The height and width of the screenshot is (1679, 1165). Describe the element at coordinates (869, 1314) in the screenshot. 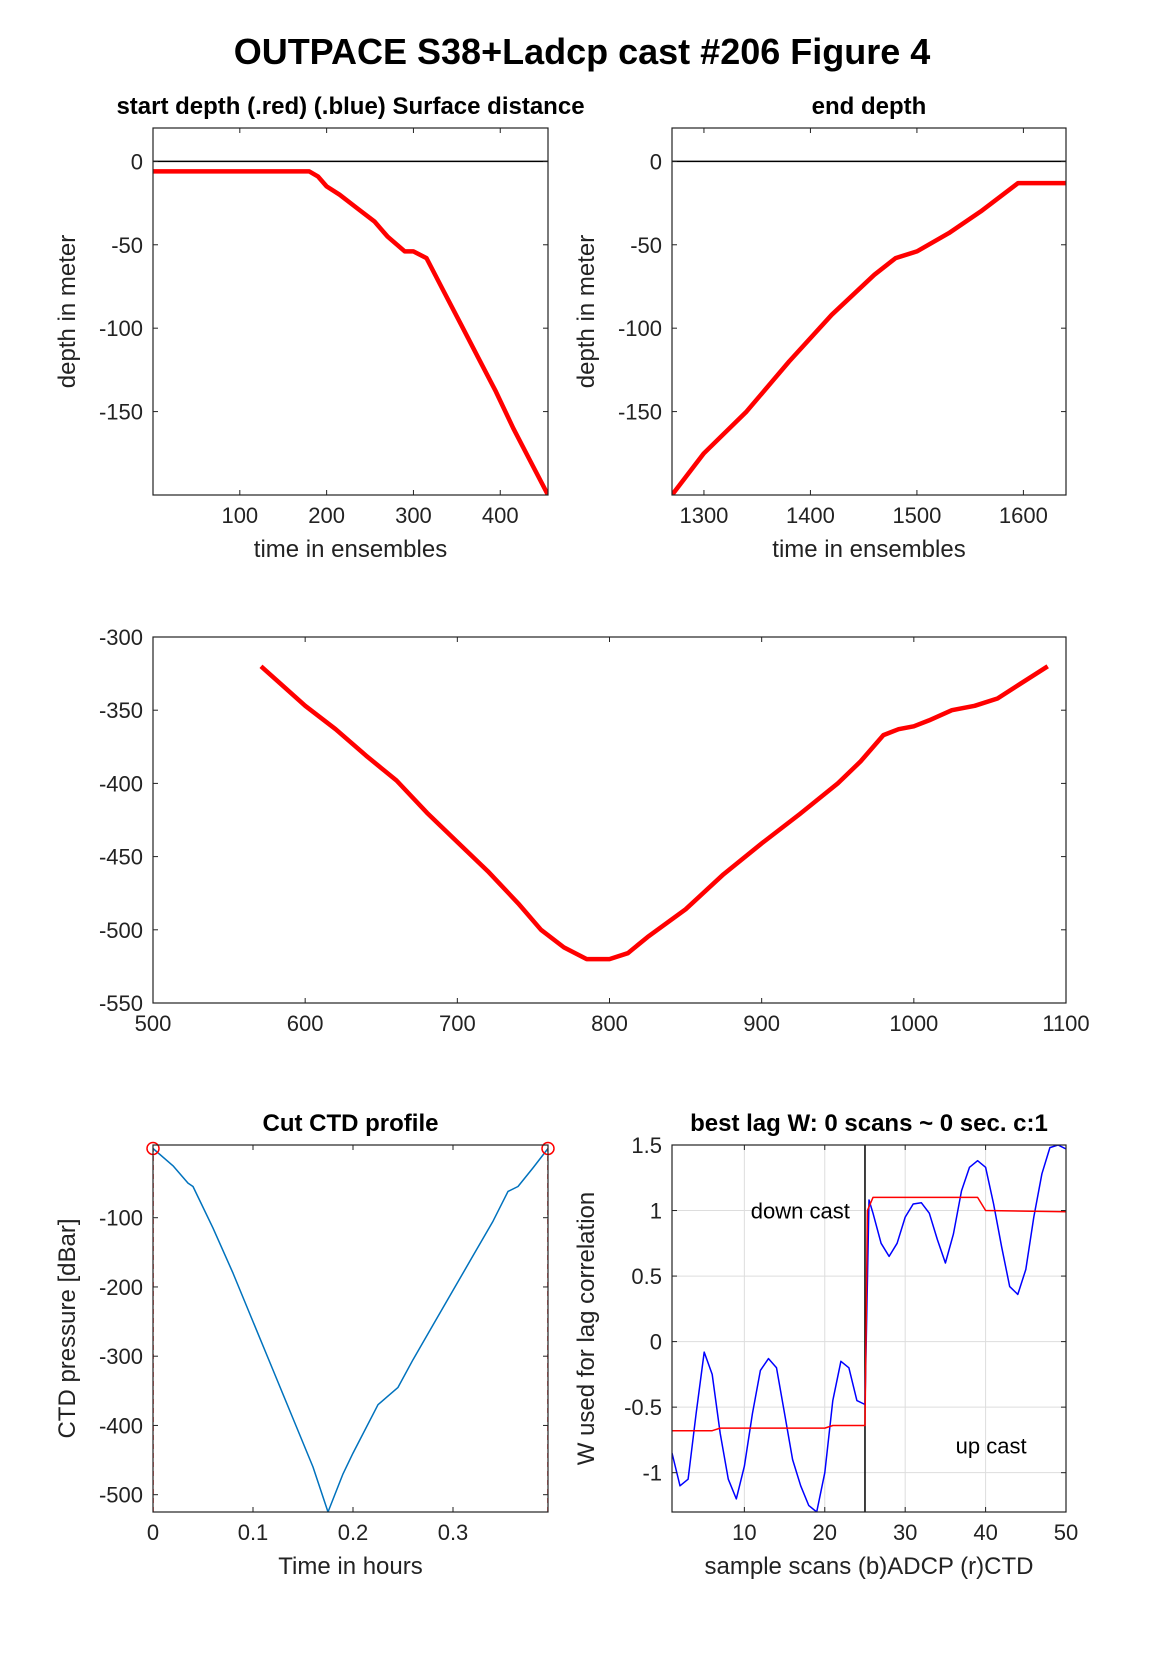

I see `series-line-ctd` at that location.